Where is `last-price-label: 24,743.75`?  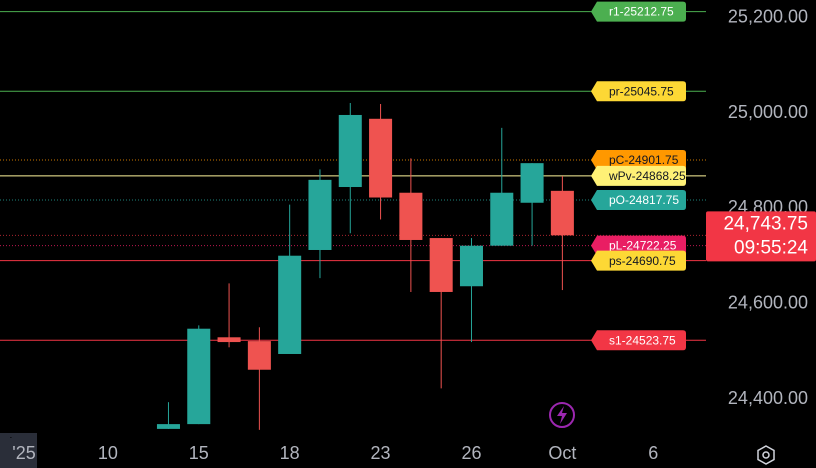 last-price-label: 24,743.75 is located at coordinates (765, 223).